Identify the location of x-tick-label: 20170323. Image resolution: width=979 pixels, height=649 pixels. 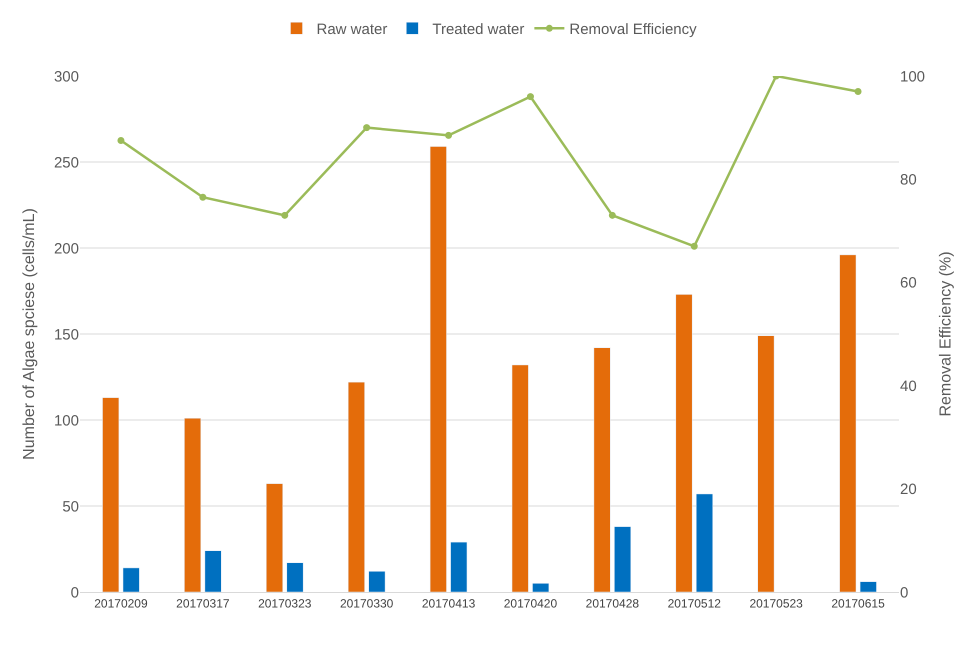
(285, 603).